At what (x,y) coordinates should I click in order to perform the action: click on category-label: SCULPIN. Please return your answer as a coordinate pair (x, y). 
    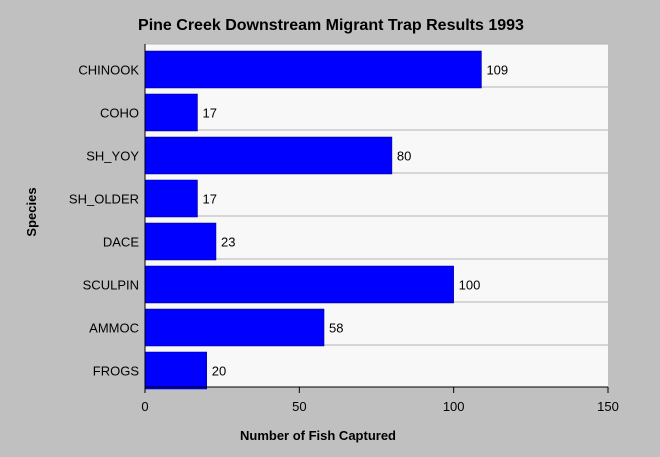
    Looking at the image, I should click on (111, 285).